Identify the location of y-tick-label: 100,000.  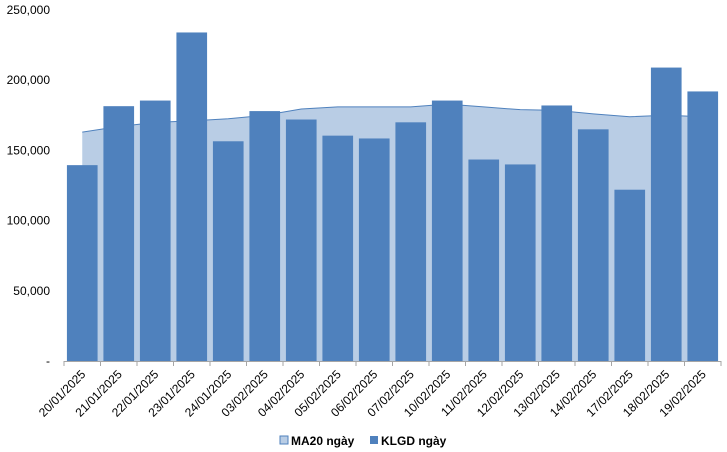
(29, 221).